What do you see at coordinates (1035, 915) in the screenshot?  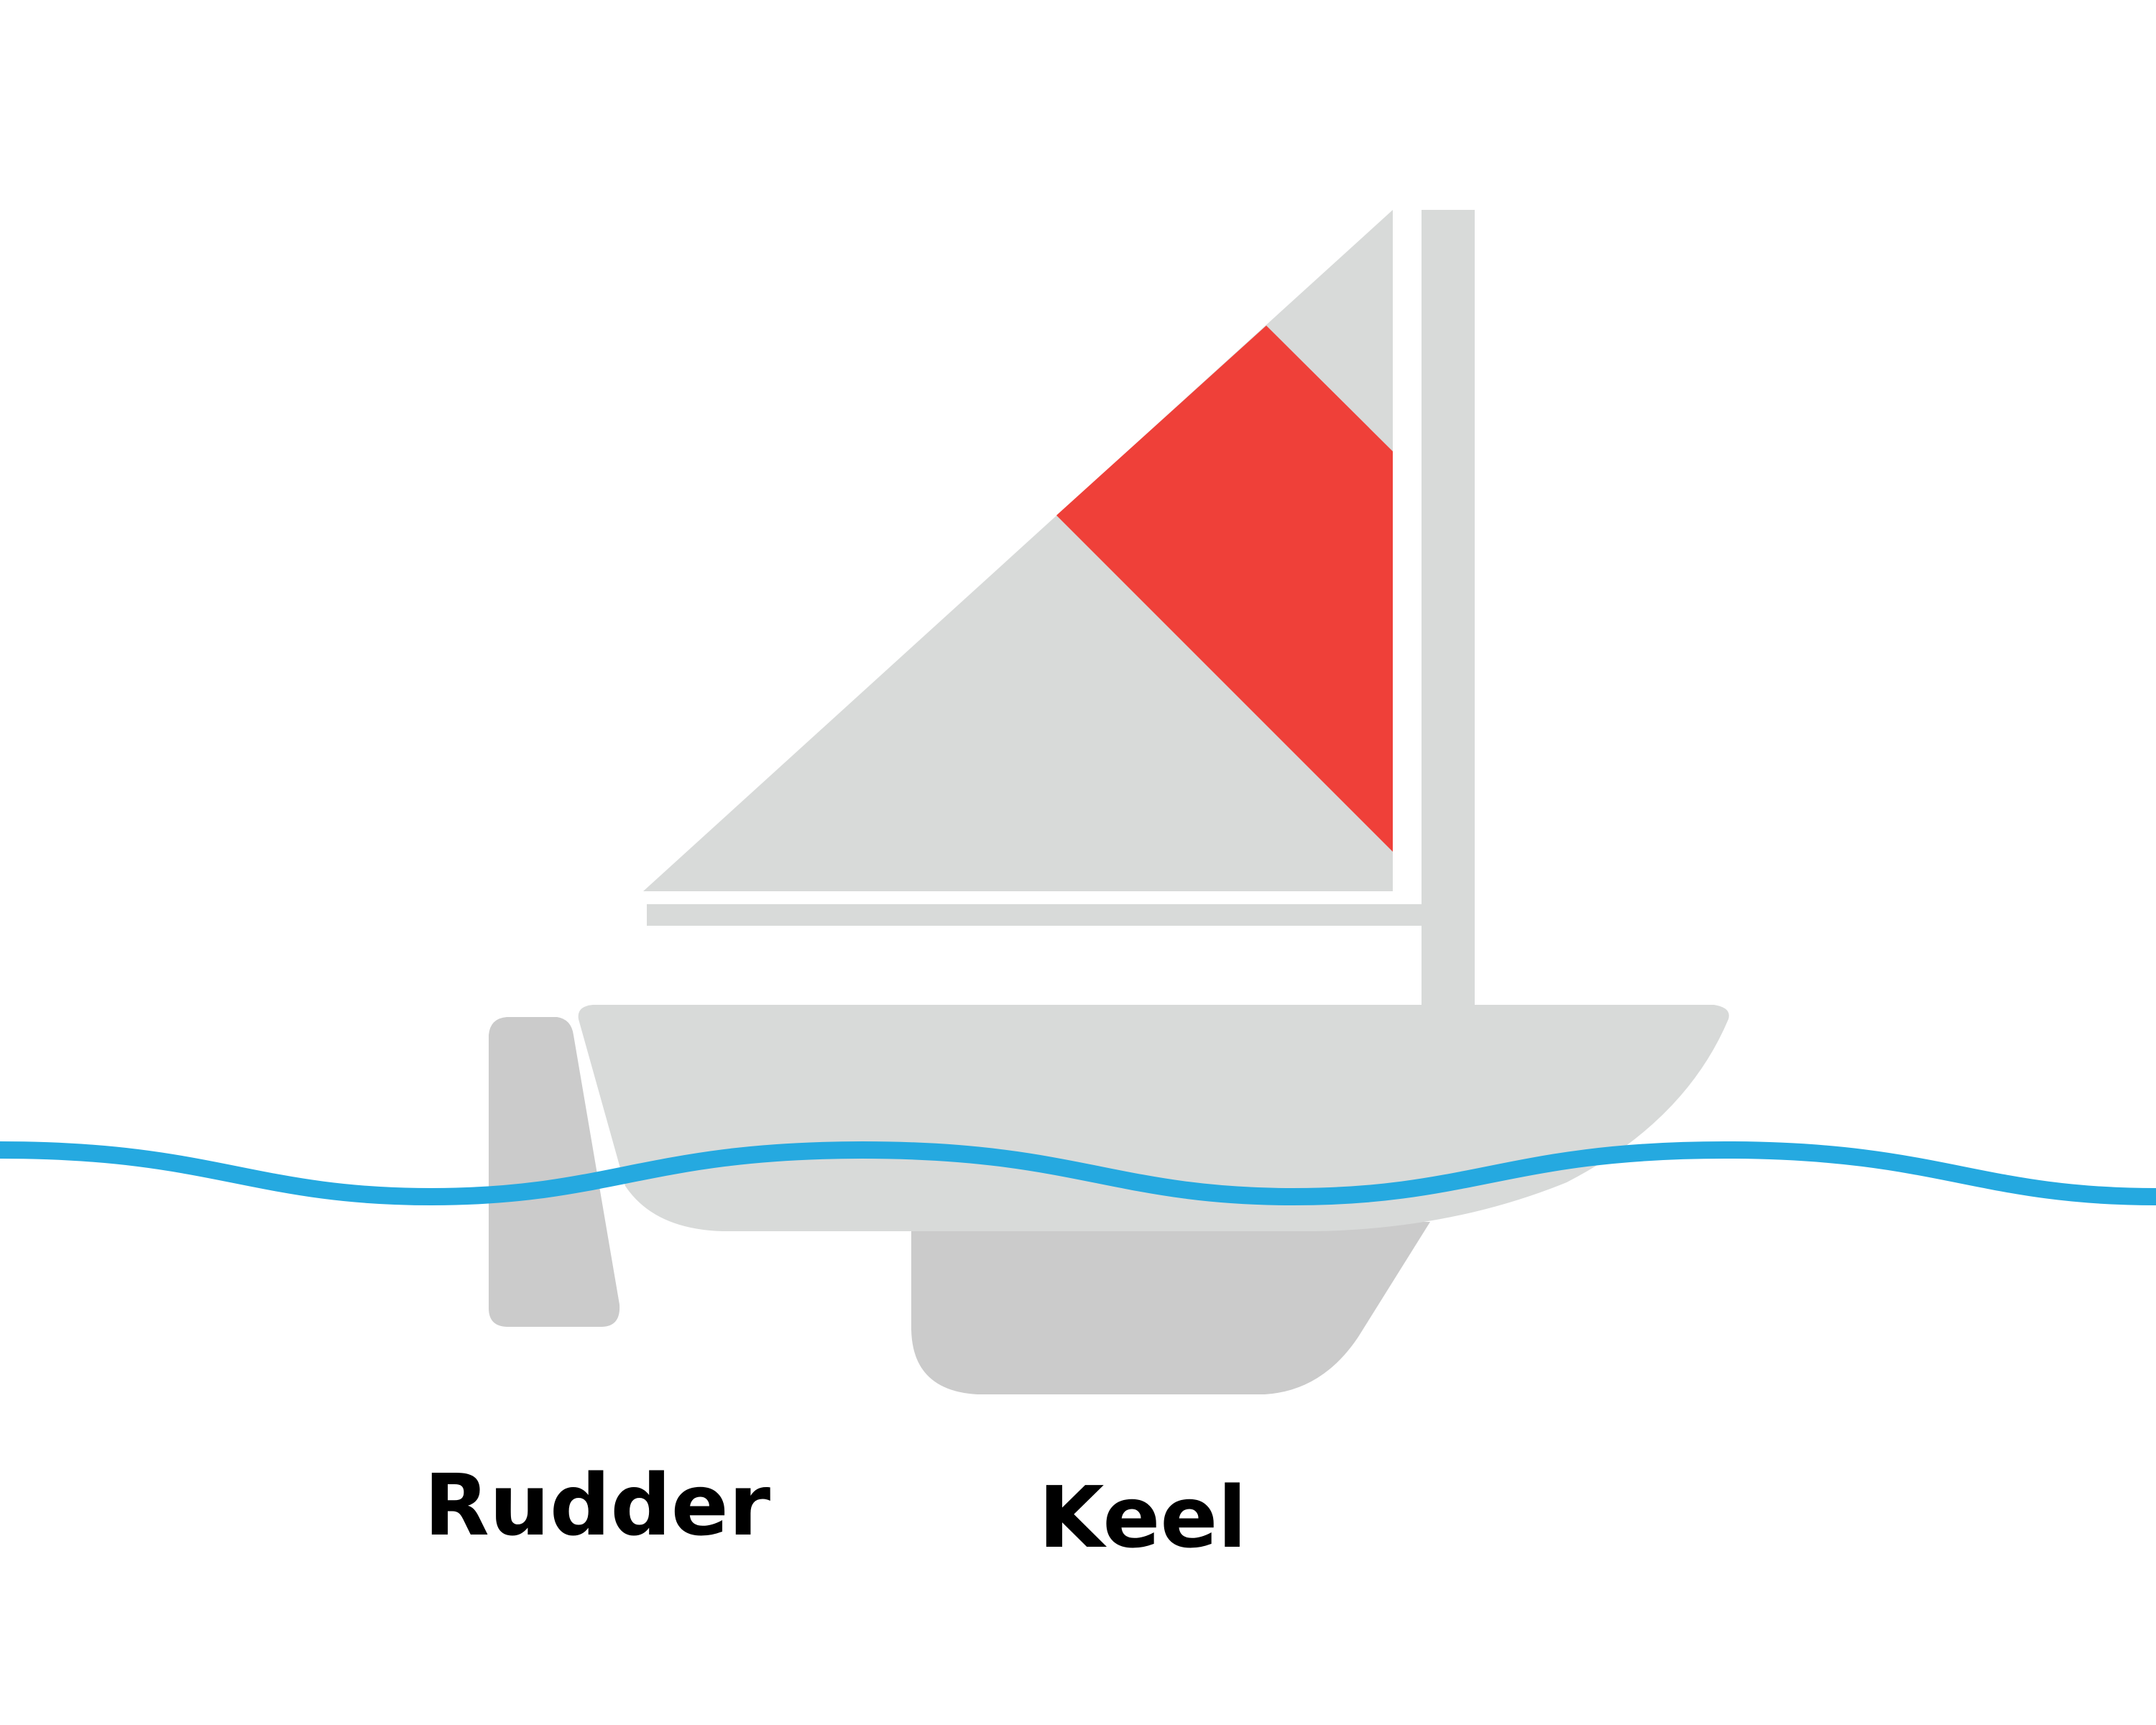 I see `boom` at bounding box center [1035, 915].